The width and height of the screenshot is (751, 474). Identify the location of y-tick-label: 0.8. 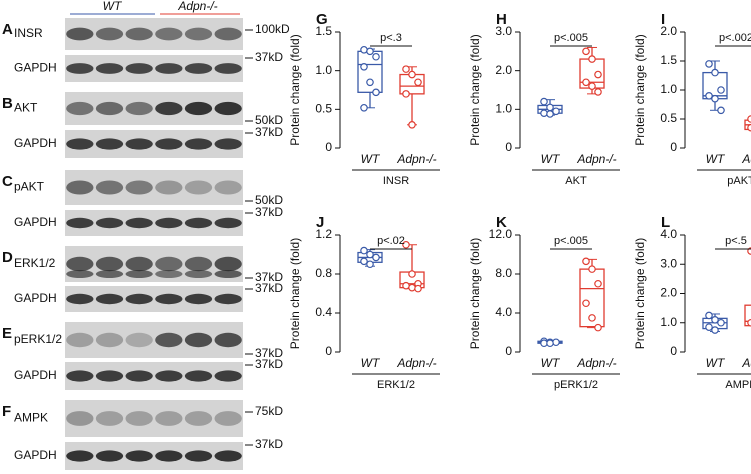
(323, 273).